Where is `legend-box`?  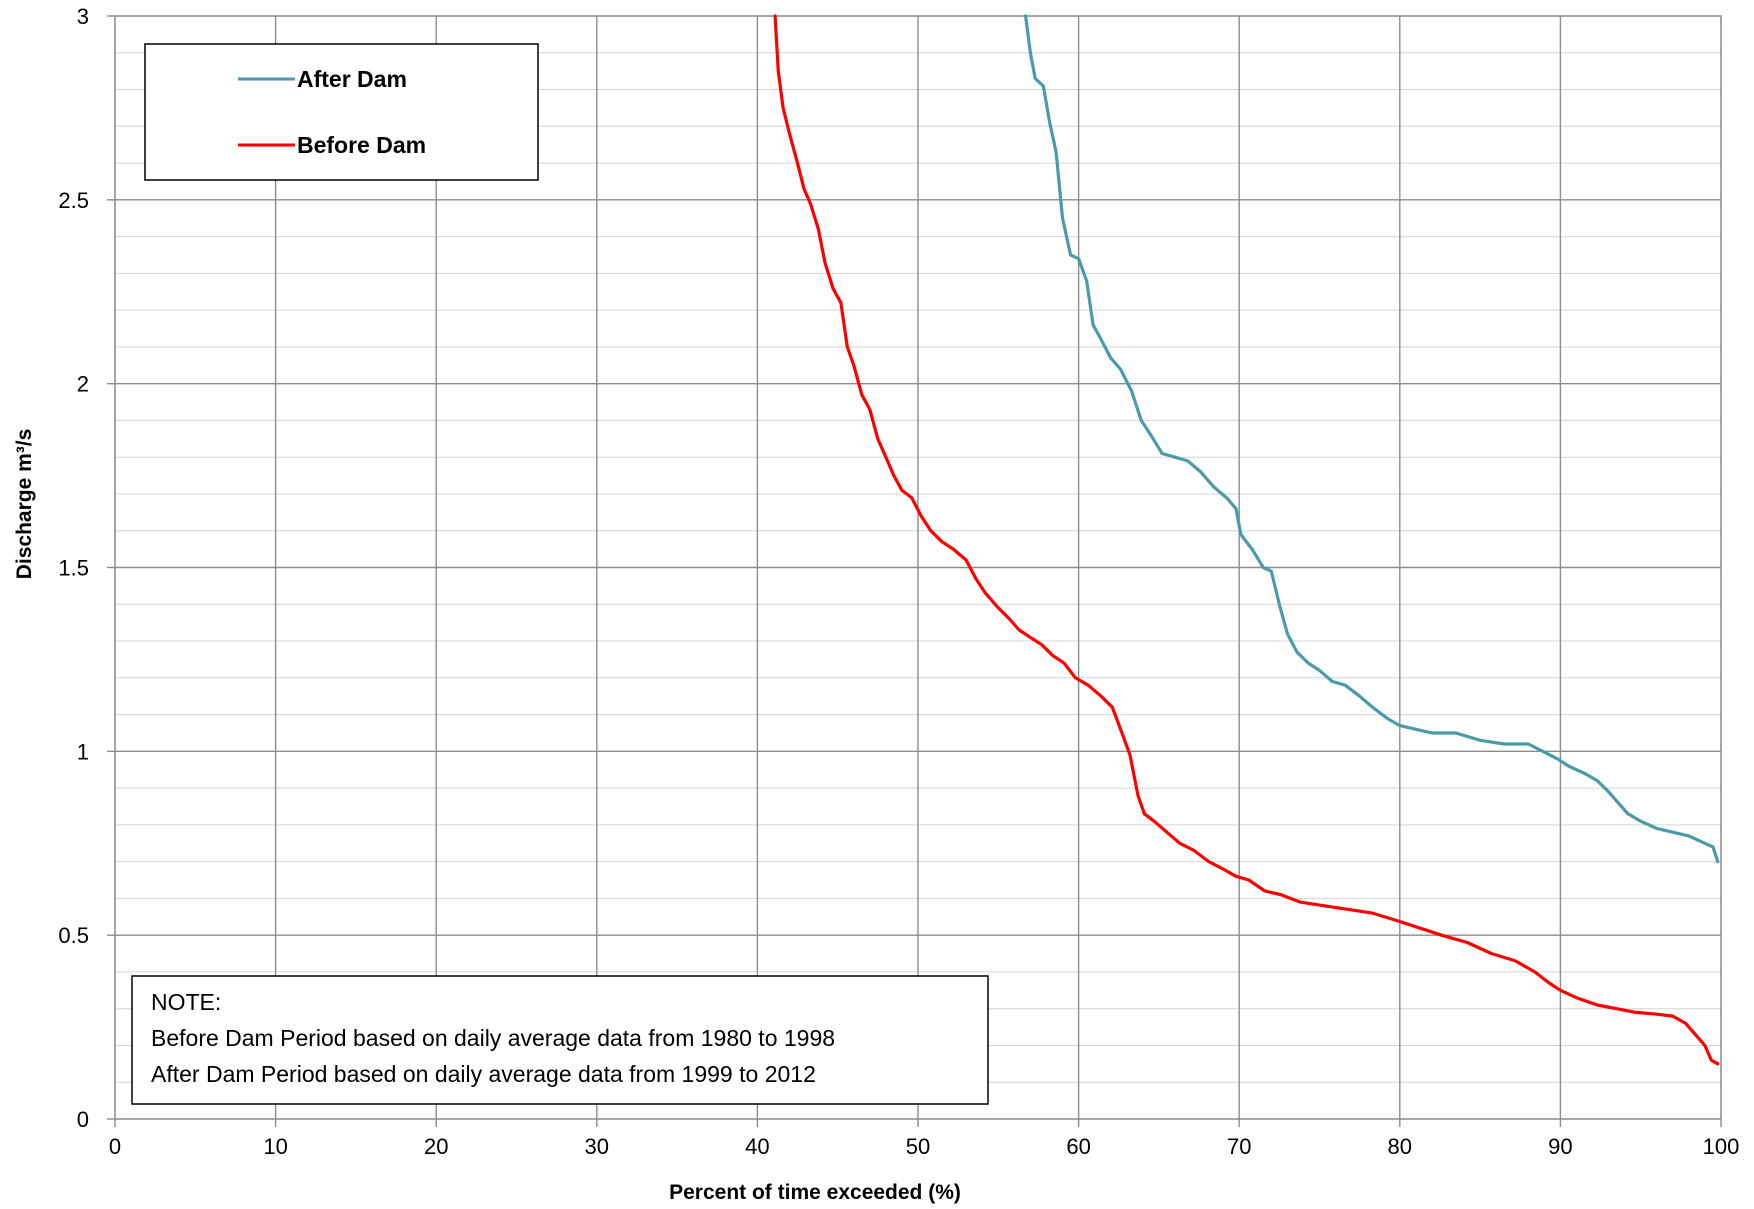
legend-box is located at coordinates (341, 112).